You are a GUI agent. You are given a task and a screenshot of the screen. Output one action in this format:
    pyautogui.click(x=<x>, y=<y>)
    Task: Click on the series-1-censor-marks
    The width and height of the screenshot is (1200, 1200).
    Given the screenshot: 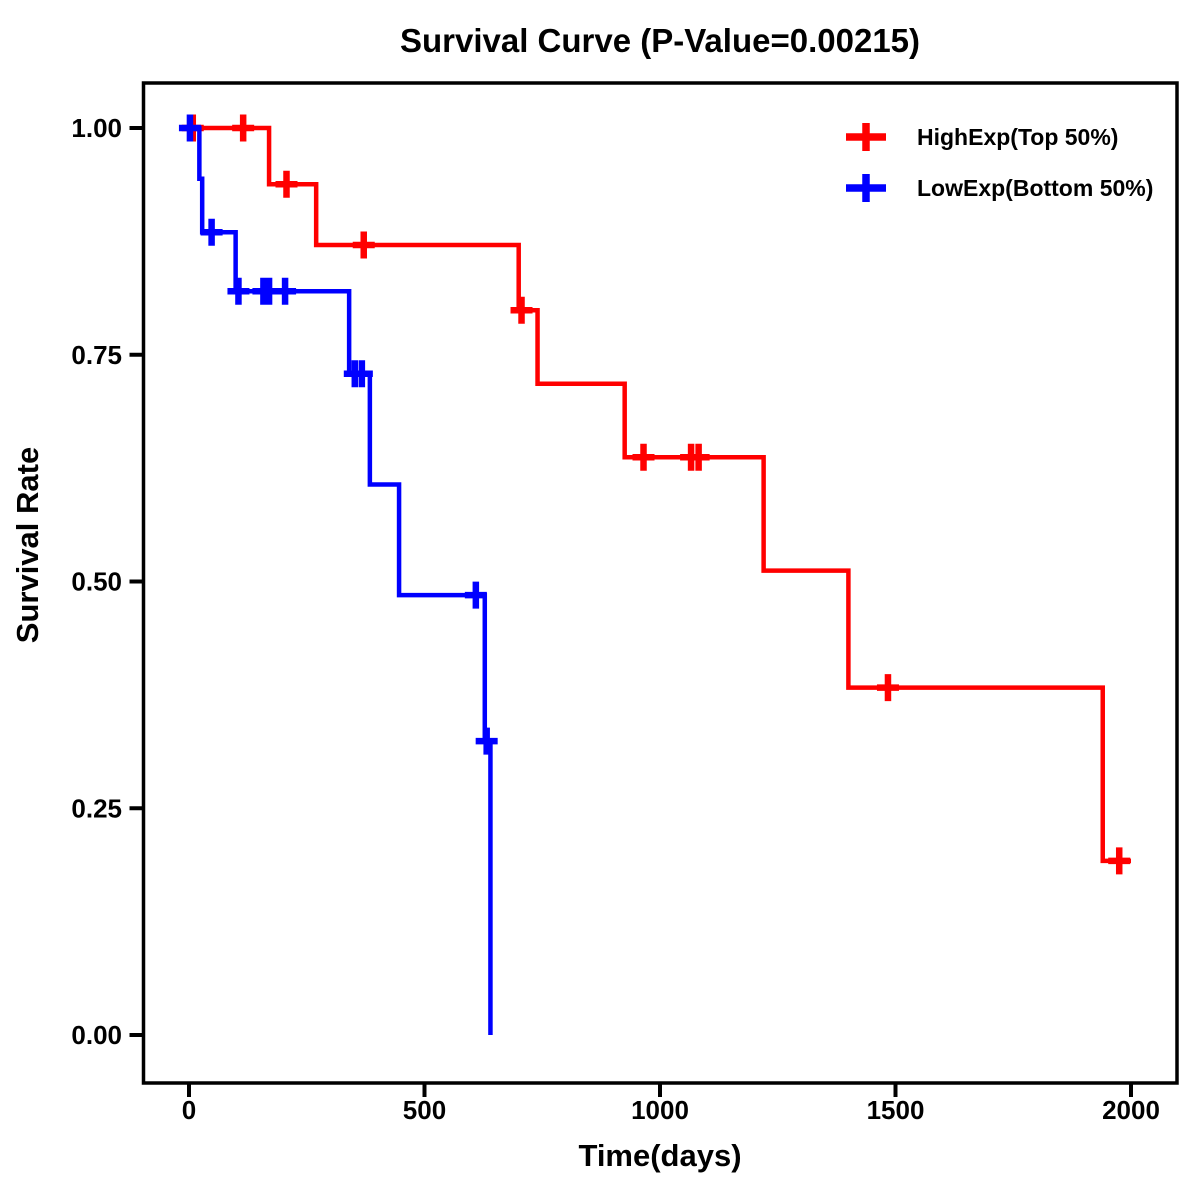 What is the action you would take?
    pyautogui.click(x=338, y=434)
    